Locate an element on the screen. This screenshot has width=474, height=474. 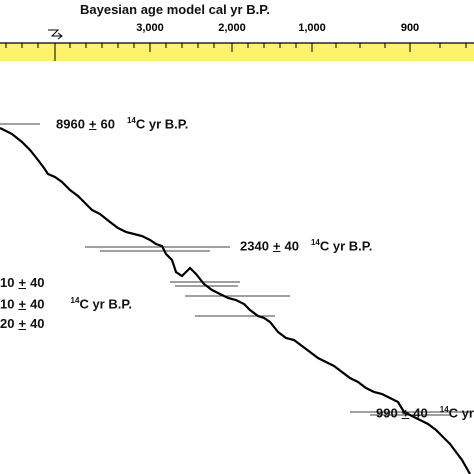
axis-tick-label: 1,000 is located at coordinates (312, 28).